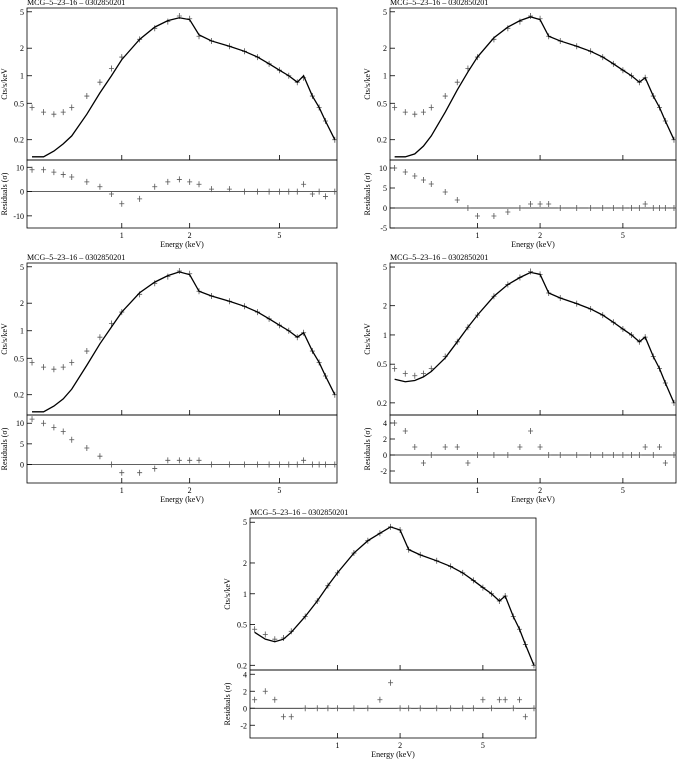  Describe the element at coordinates (182, 244) in the screenshot. I see `x-axis-label: Energy (keV)` at that location.